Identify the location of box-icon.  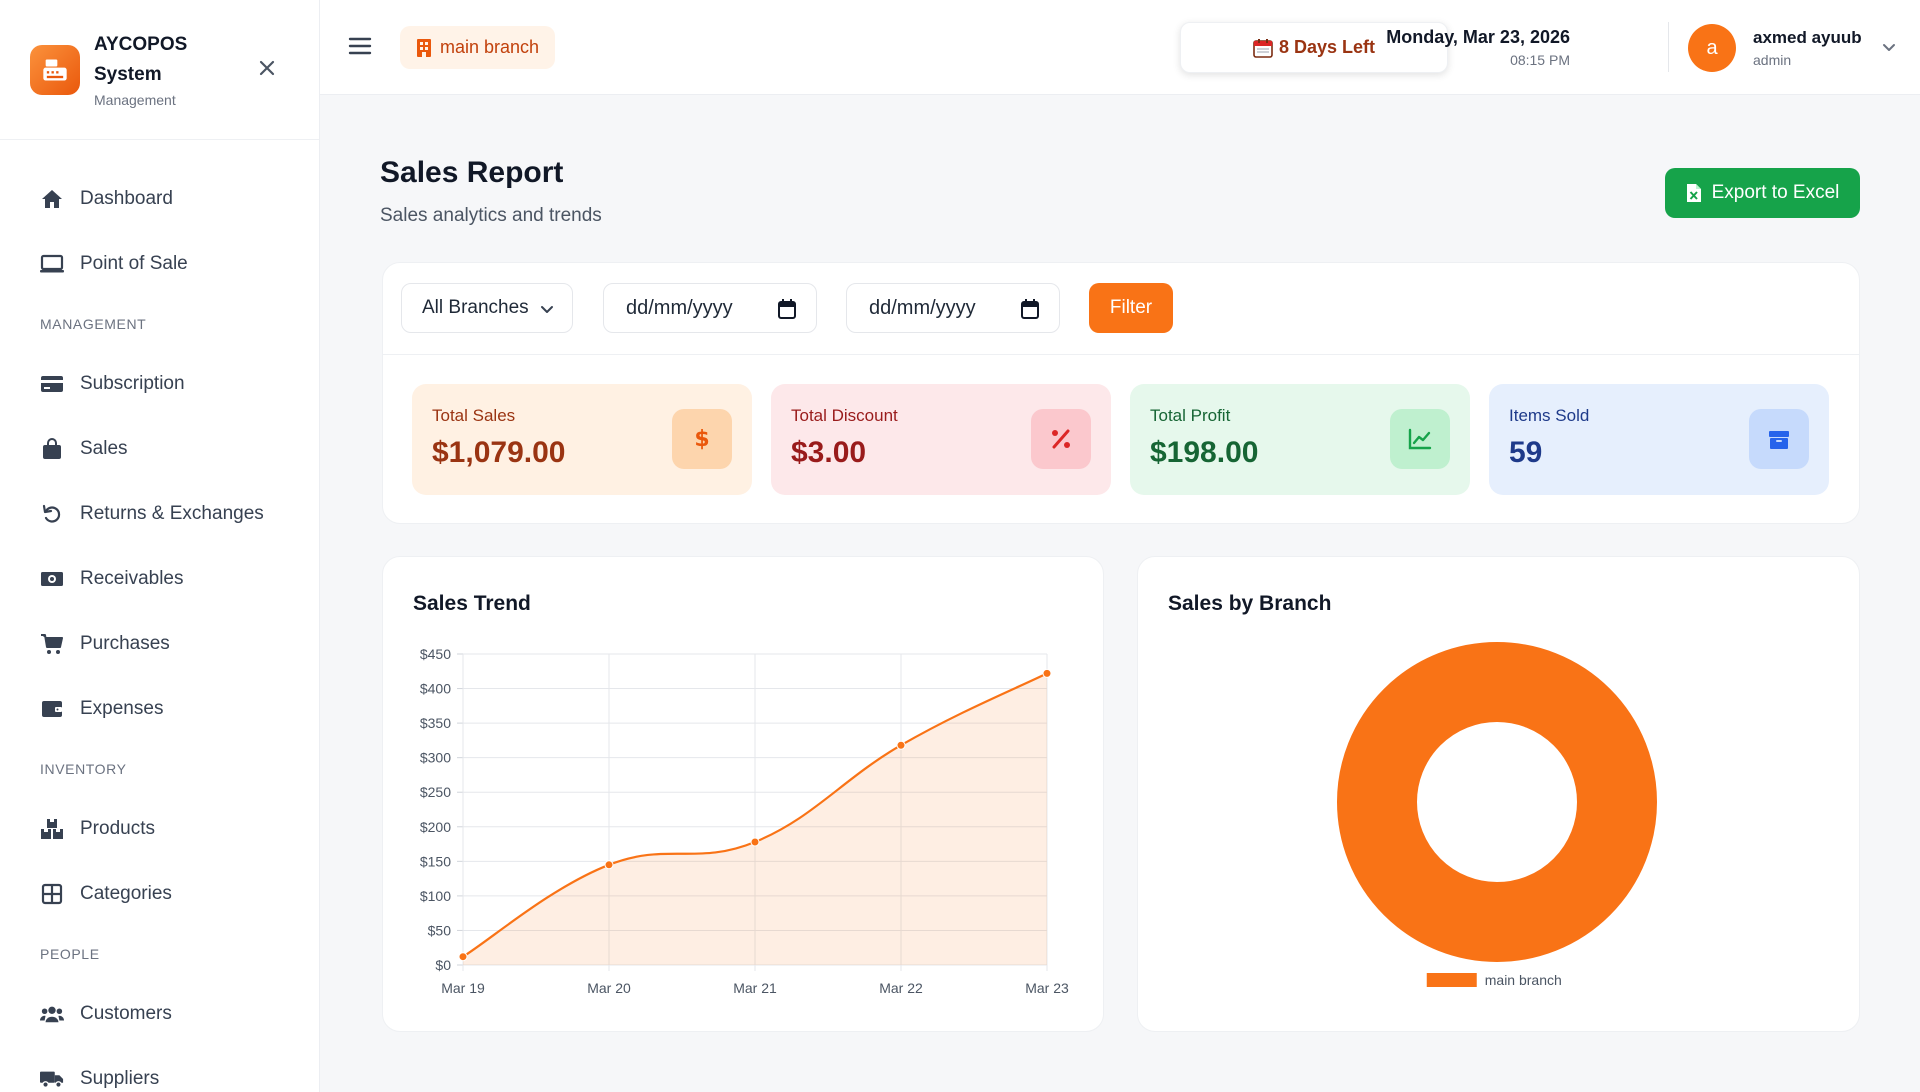
(1779, 439).